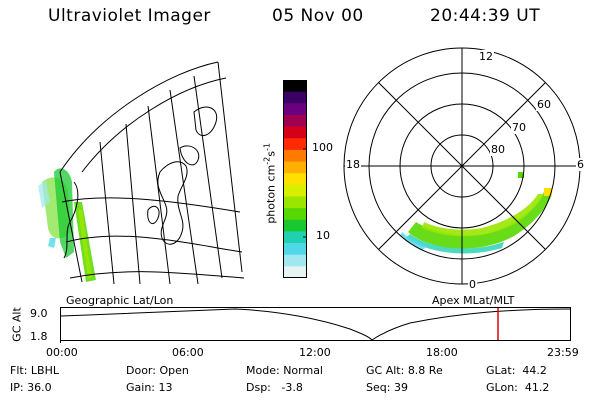 The height and width of the screenshot is (400, 600). Describe the element at coordinates (62, 352) in the screenshot. I see `time-tick-0000: 00:00` at that location.